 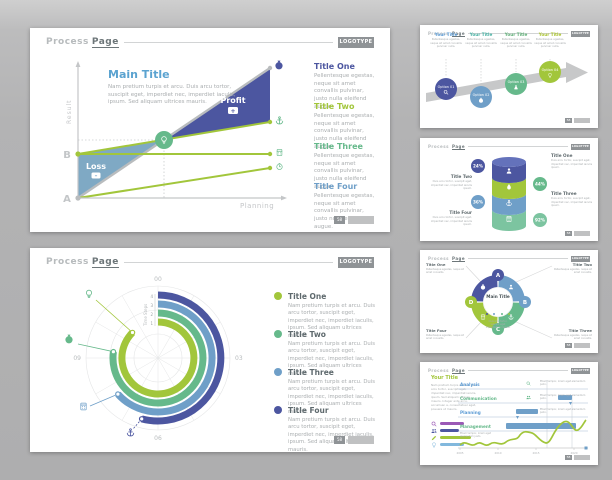 I want to click on legend-label: Title Three, so click(x=311, y=372).